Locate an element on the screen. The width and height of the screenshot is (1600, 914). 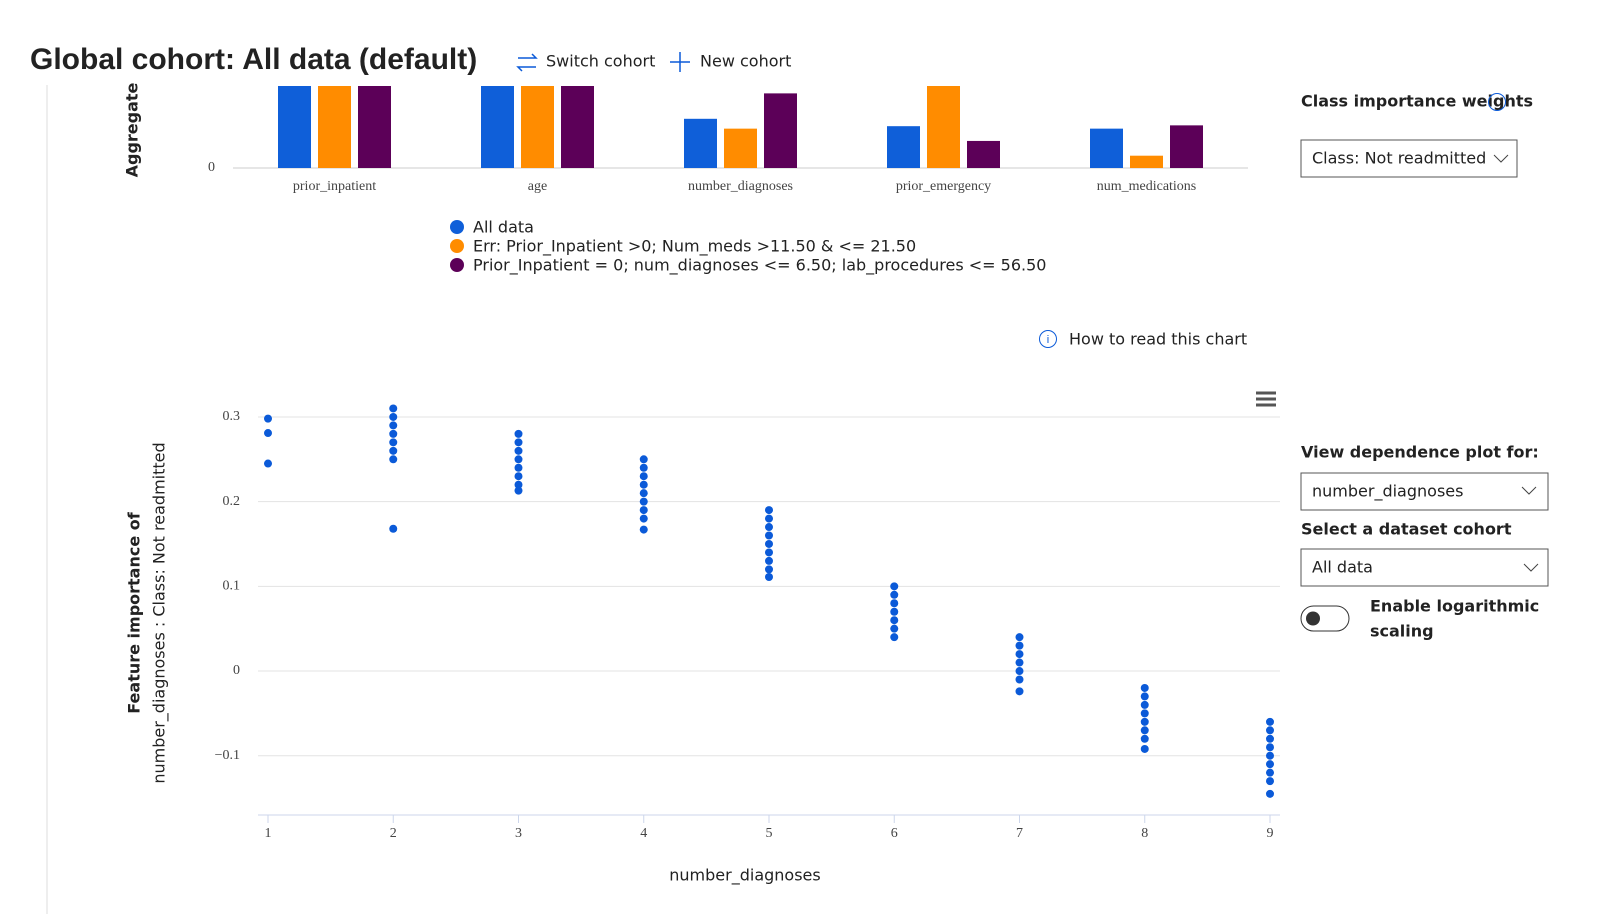
x-axis-label: number_diagnoses is located at coordinates (744, 876).